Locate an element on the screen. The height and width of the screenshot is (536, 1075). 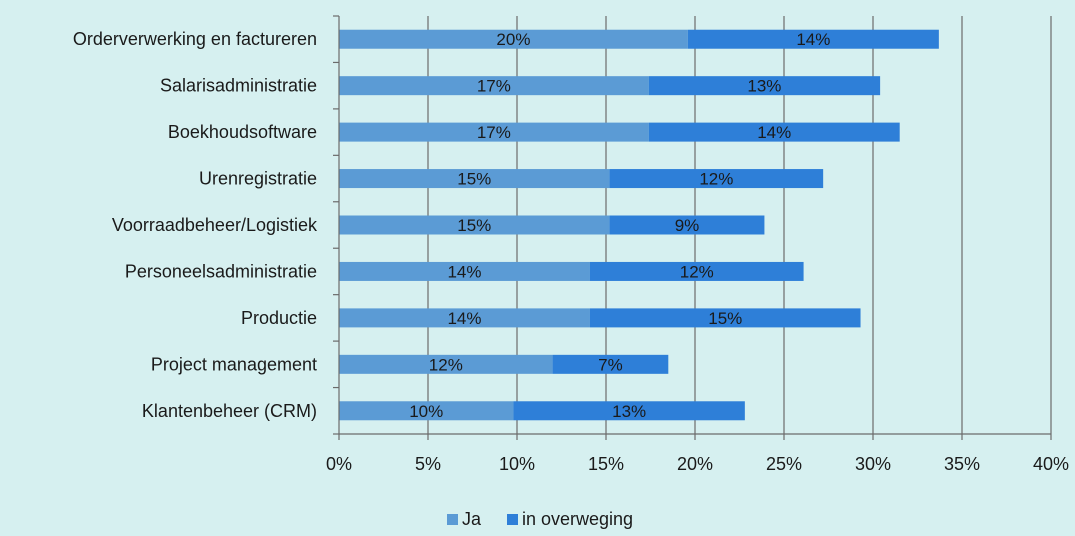
legend: Ja in overweging is located at coordinates (540, 519).